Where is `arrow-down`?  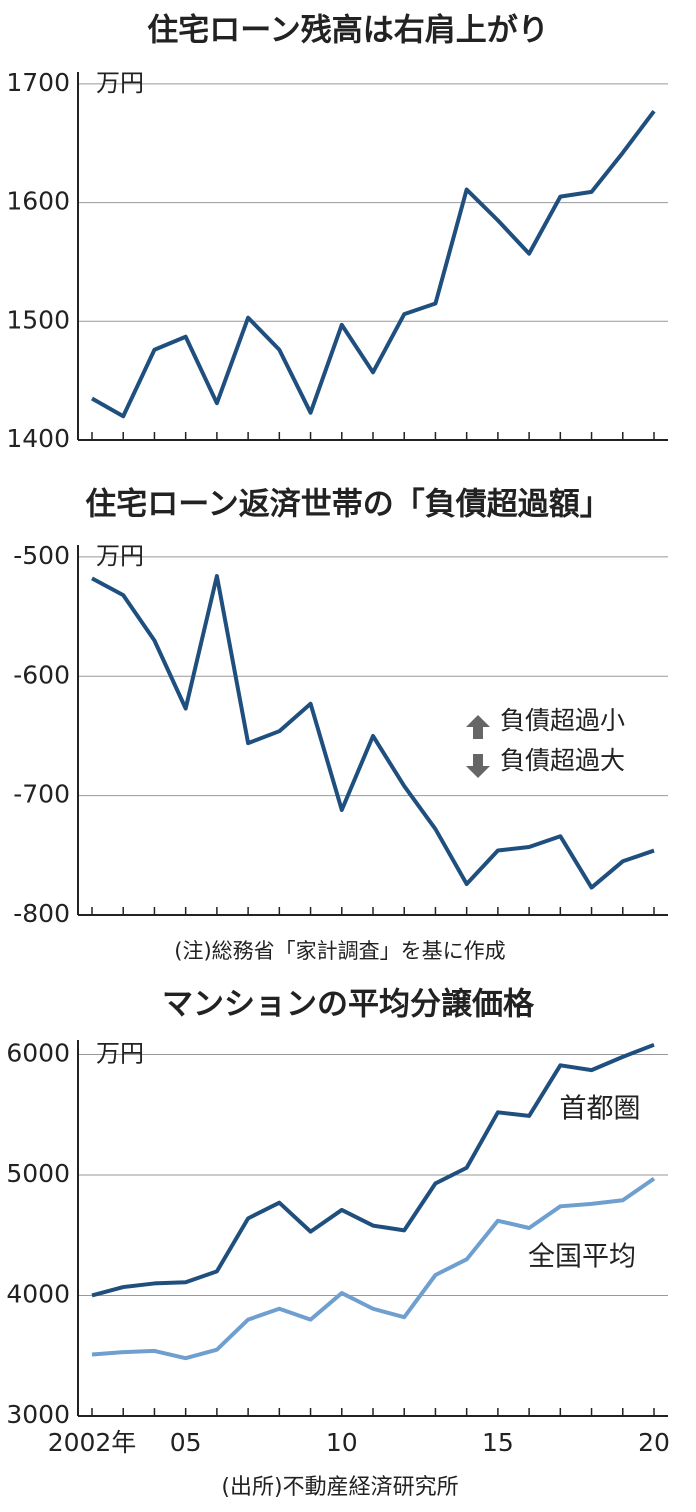
arrow-down is located at coordinates (478, 766).